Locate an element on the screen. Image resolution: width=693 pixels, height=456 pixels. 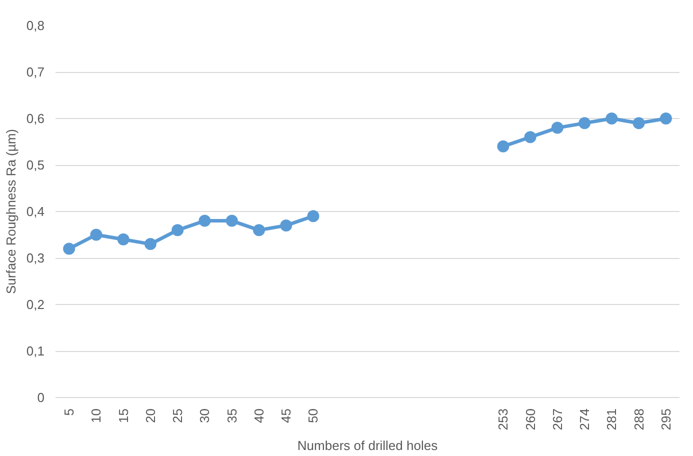
y-axis-title: Surface Roughness Ra (µm) is located at coordinates (10, 211).